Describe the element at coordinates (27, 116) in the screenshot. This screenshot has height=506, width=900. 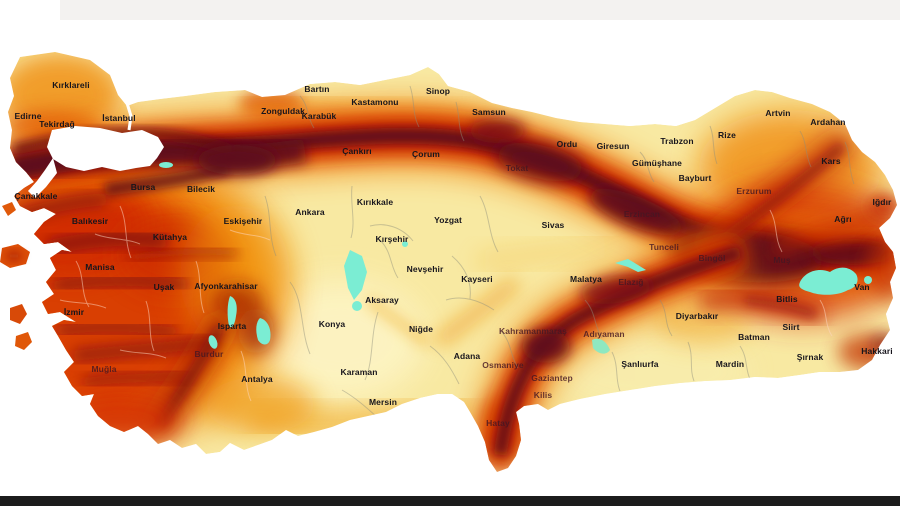
I see `province-label: Edirne` at that location.